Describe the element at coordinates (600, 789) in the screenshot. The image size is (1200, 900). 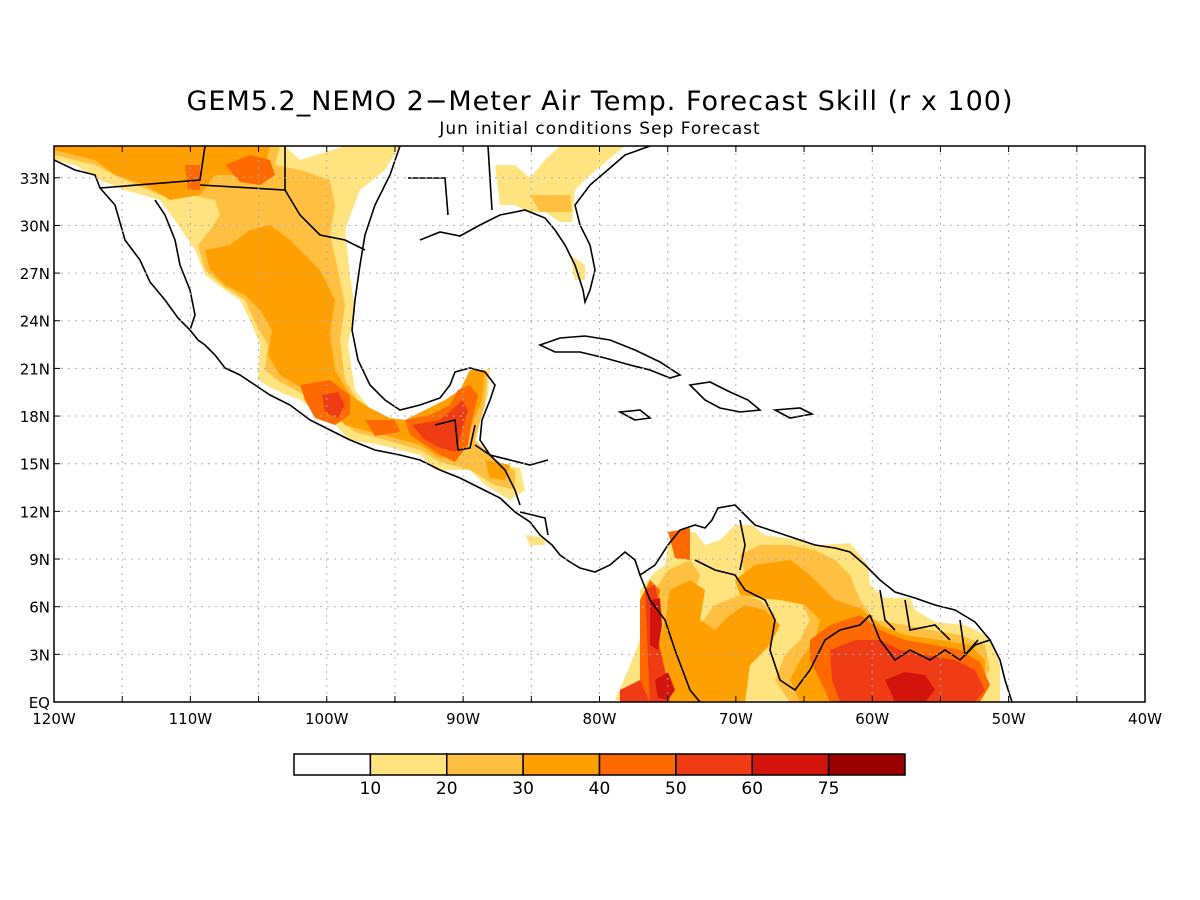
I see `colorbar-label: 40` at that location.